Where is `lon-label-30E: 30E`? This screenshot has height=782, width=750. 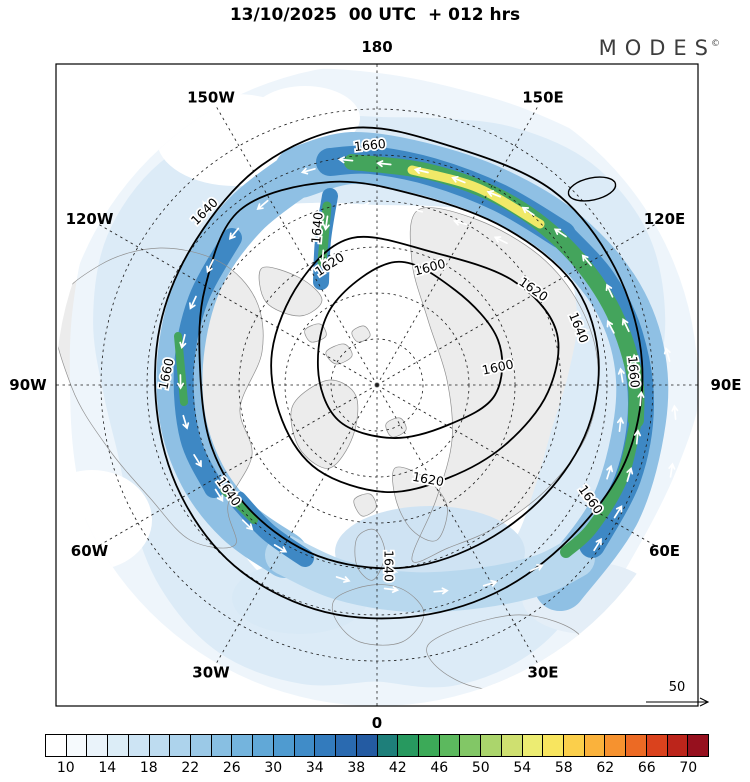
lon-label-30E: 30E is located at coordinates (542, 673).